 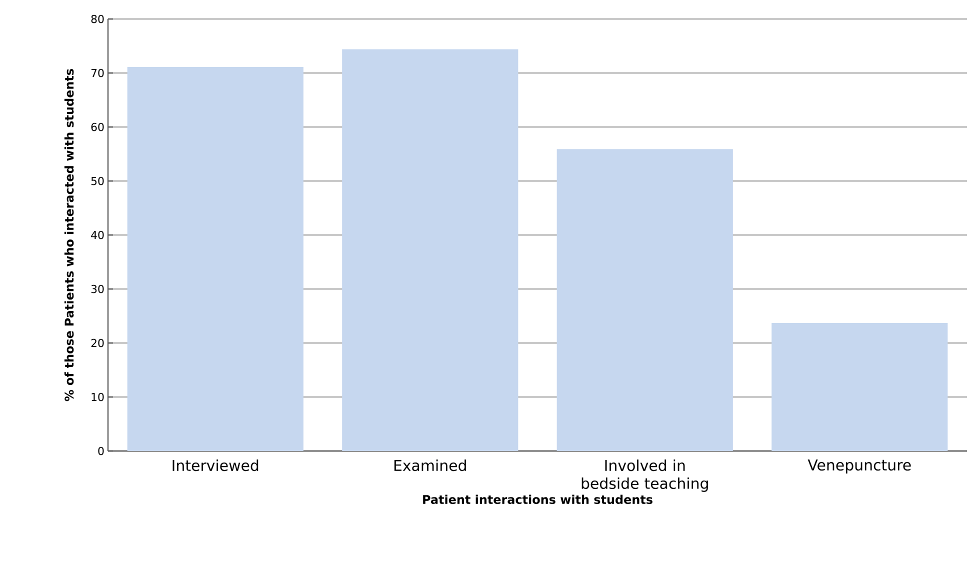 I want to click on y-tick-label: 30, so click(x=97, y=289).